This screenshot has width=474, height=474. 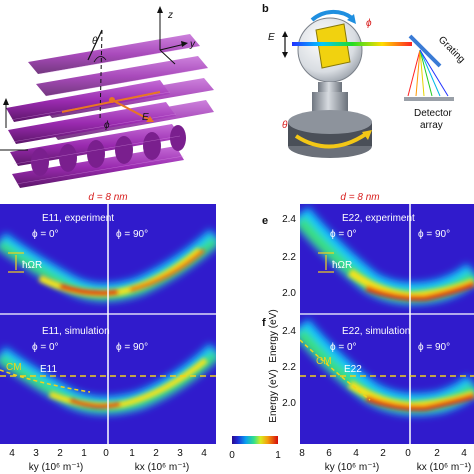 I want to click on right-y-ticks: 2.4 2.2 2.0 2.4 2.2 2.0, so click(x=289, y=311).